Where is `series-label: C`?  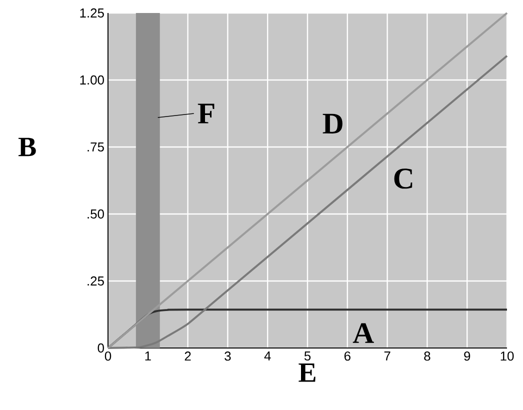 series-label: C is located at coordinates (403, 178).